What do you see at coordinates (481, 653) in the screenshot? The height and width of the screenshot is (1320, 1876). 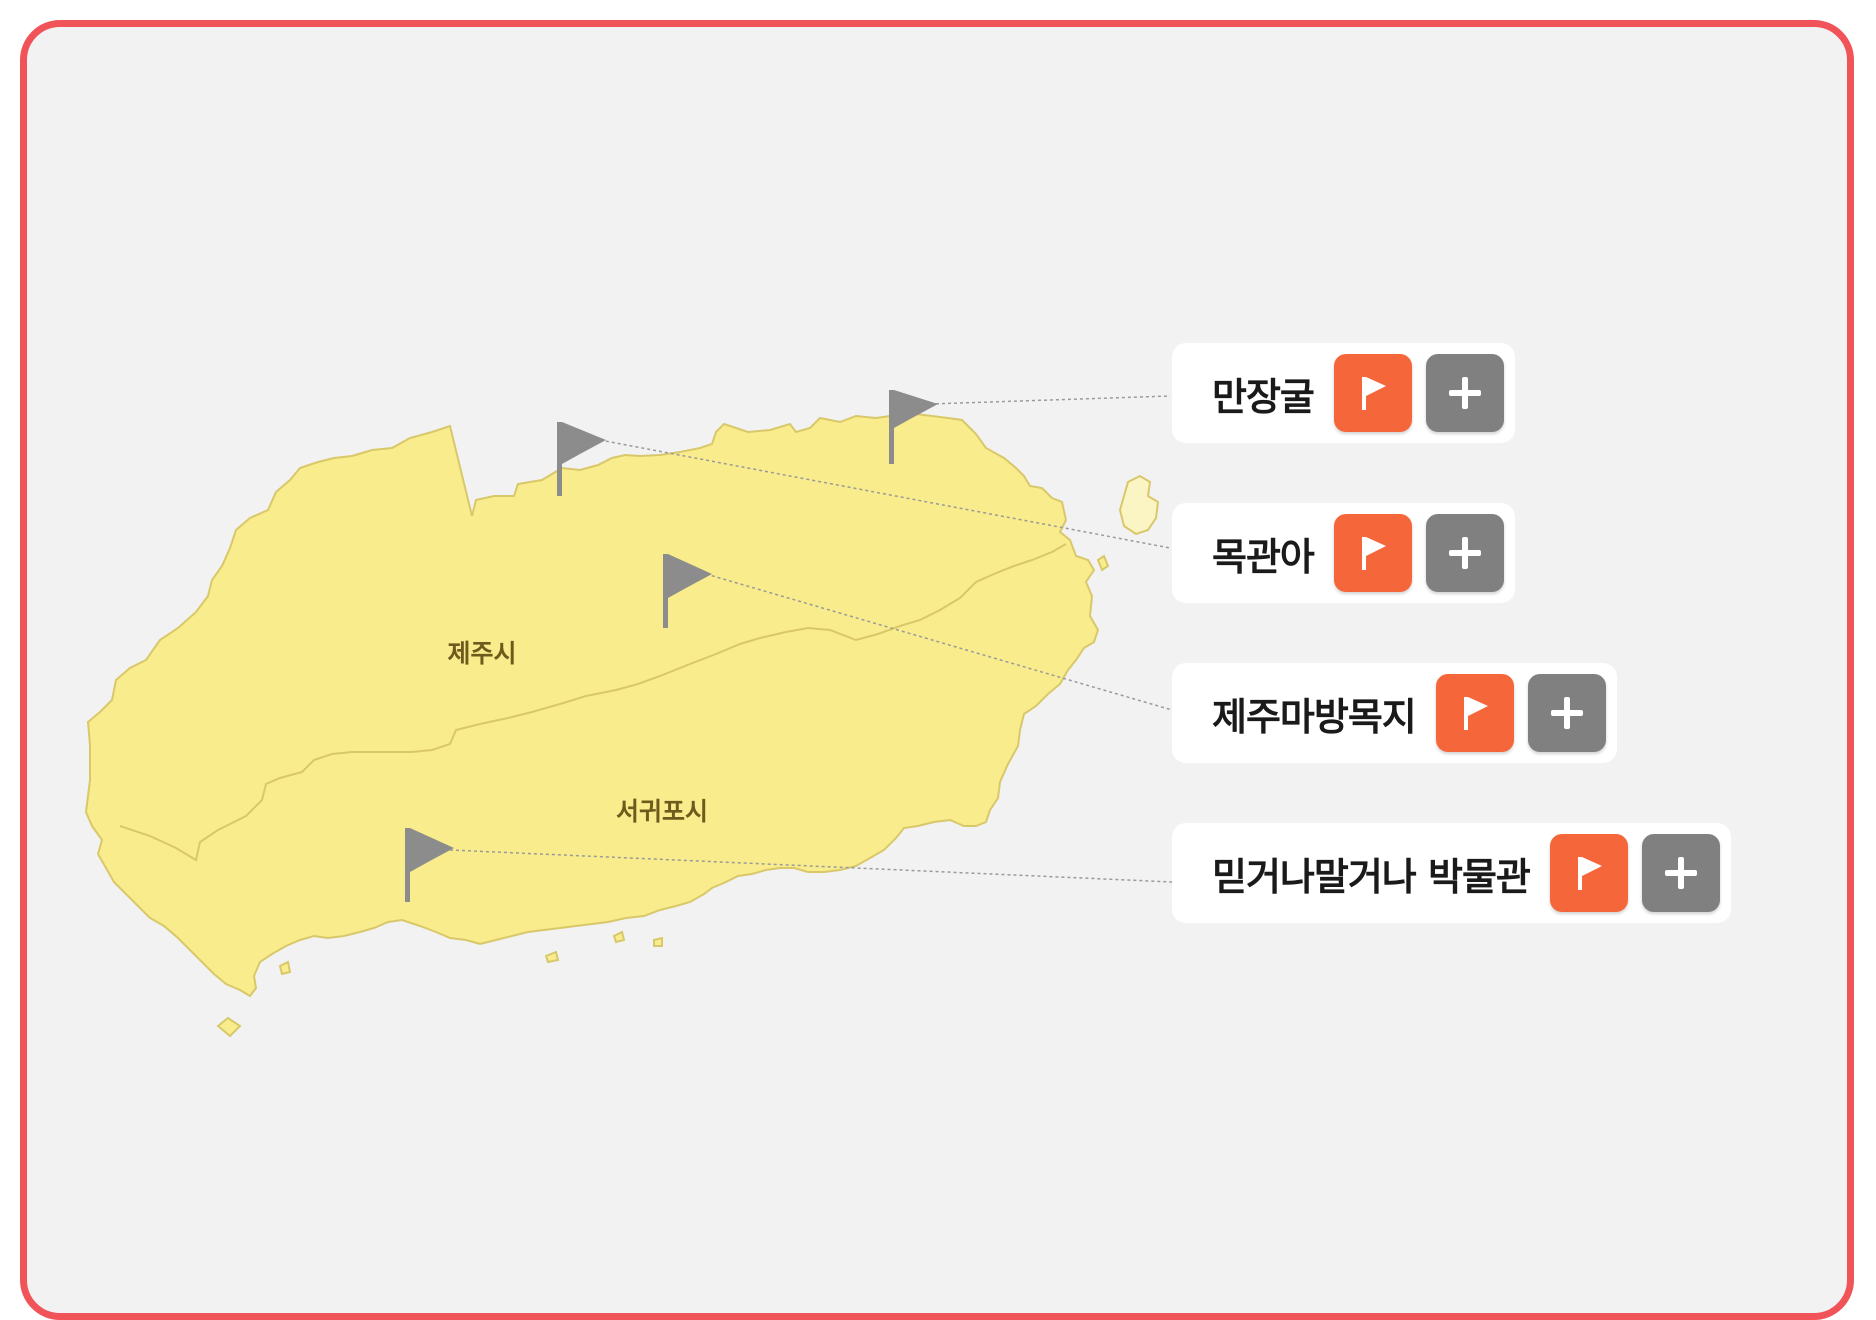 I see `district-label-jeju-si: 제주시` at bounding box center [481, 653].